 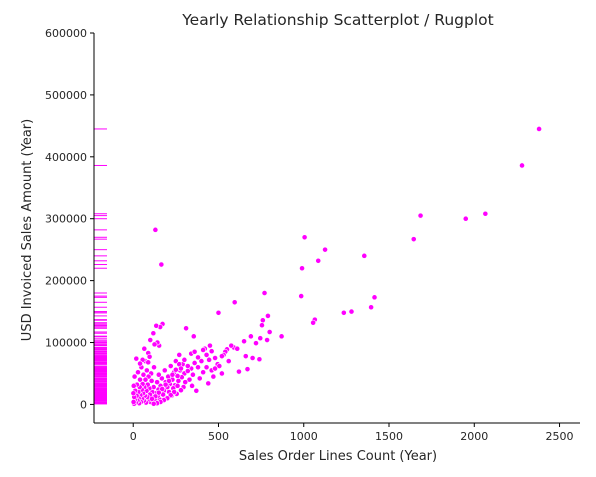 I want to click on y-tick-label-1: 100000, so click(x=66, y=343).